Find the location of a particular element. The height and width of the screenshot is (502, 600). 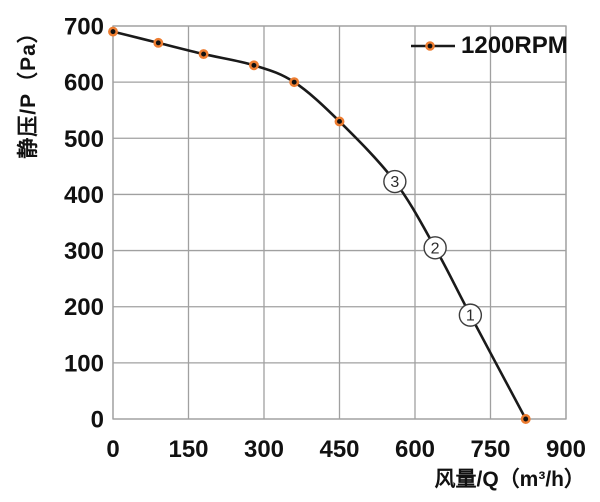

y-axis-title: 静压/P（Pa） is located at coordinates (28, 90).